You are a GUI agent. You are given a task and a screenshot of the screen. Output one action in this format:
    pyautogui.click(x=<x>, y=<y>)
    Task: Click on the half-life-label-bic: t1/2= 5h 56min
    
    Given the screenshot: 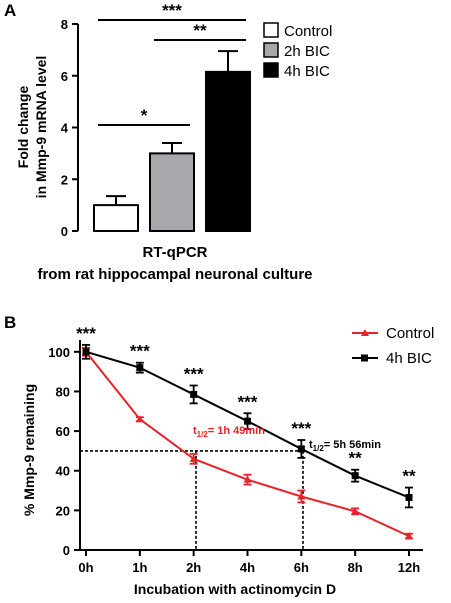 What is the action you would take?
    pyautogui.click(x=345, y=446)
    